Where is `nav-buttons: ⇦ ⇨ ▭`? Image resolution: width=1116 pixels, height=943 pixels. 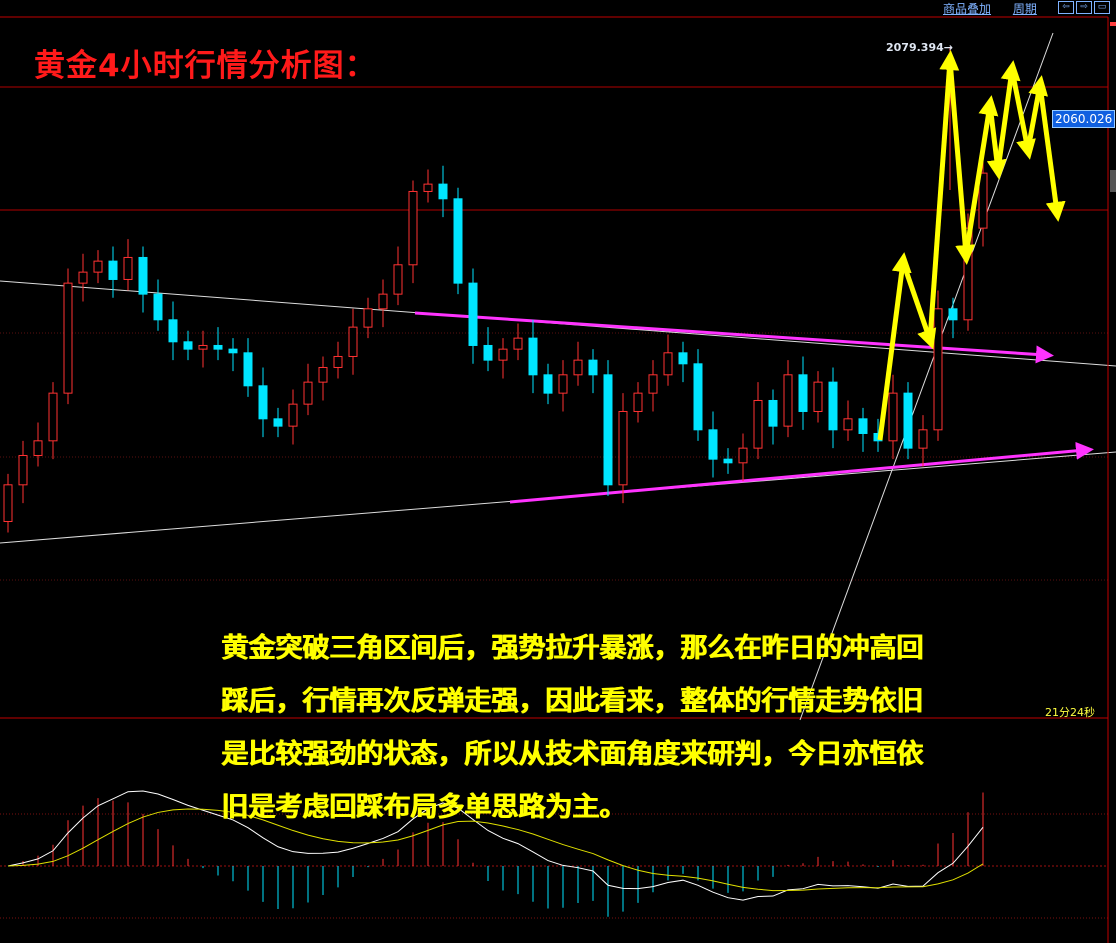
nav-buttons: ⇦ ⇨ ▭ is located at coordinates (1084, 7).